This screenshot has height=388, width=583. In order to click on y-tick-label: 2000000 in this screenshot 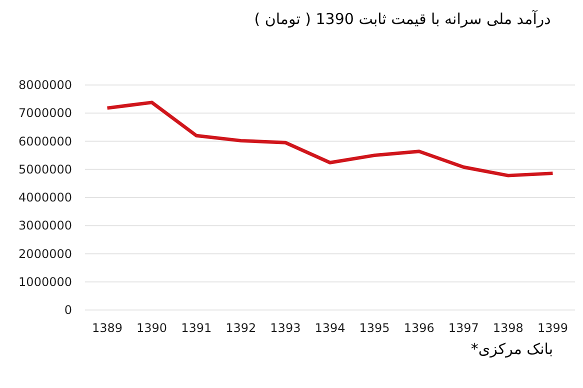, I will do `click(45, 253)`.